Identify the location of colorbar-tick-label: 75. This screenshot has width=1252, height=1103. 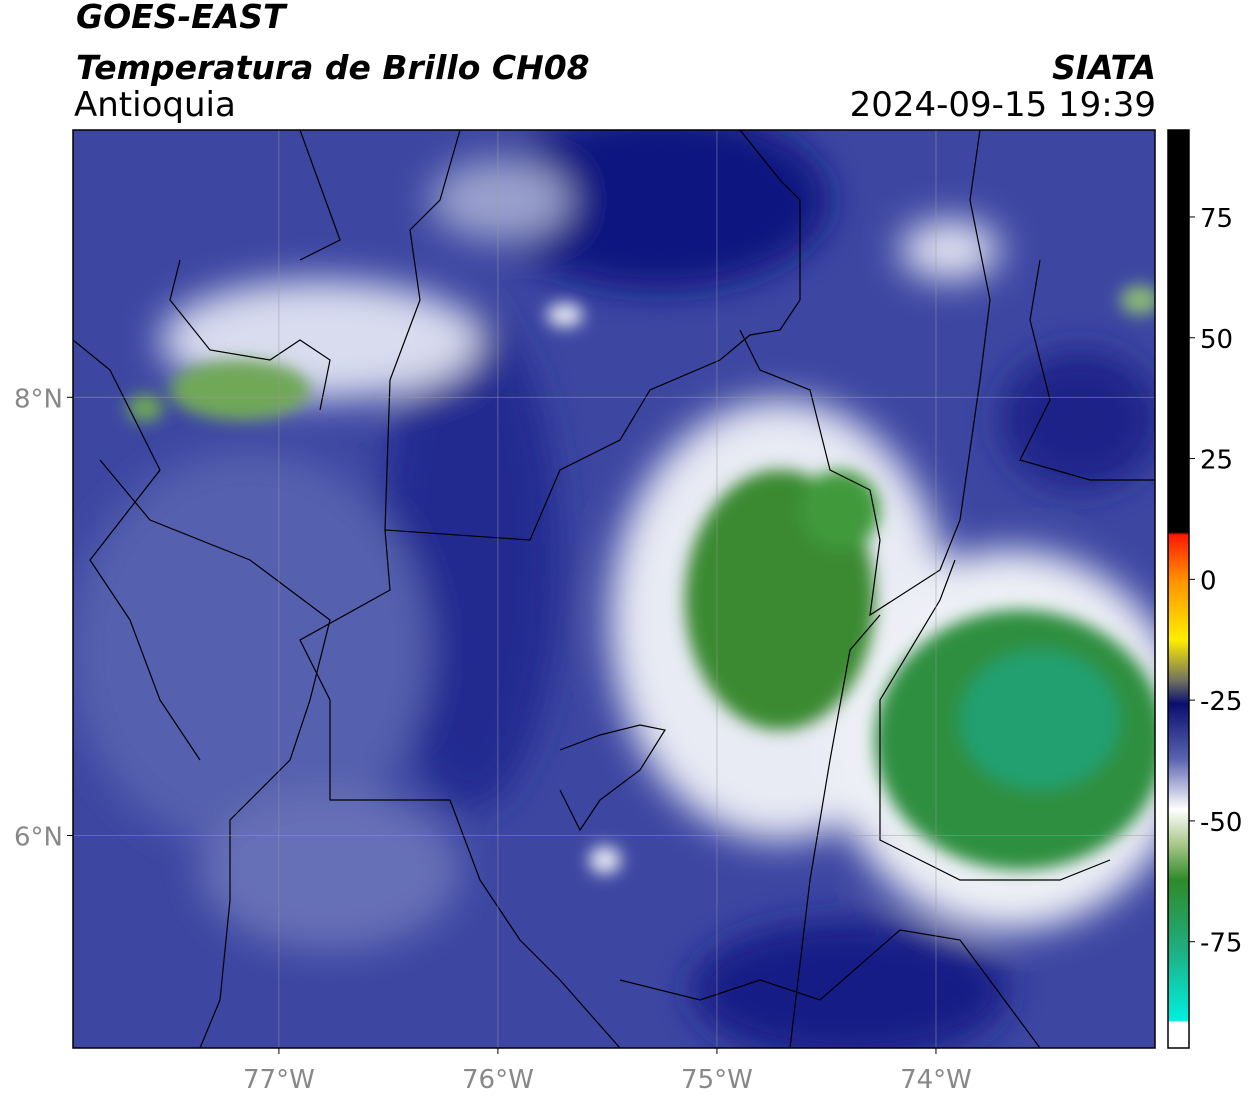
(1216, 219).